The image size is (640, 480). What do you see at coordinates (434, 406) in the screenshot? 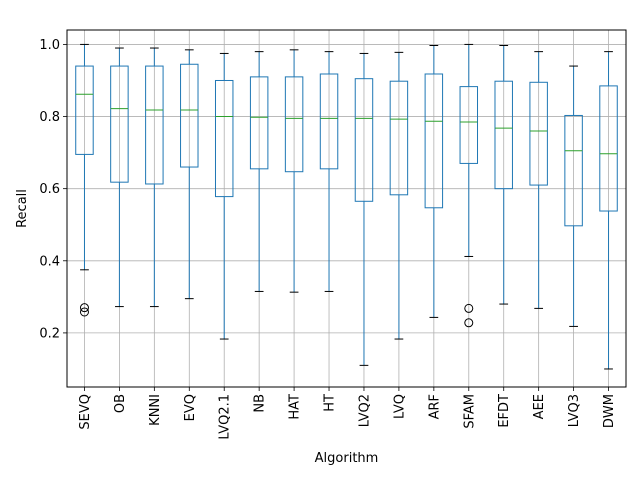
I see `x-tick-label: ARF` at bounding box center [434, 406].